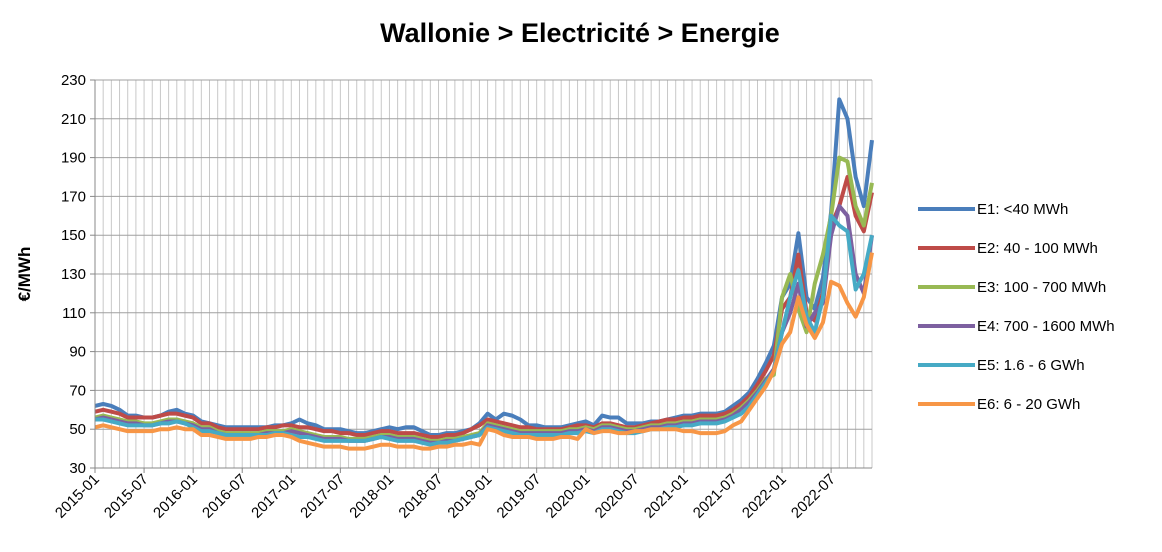  What do you see at coordinates (77, 496) in the screenshot?
I see `x-tick-label: 2015-01` at bounding box center [77, 496].